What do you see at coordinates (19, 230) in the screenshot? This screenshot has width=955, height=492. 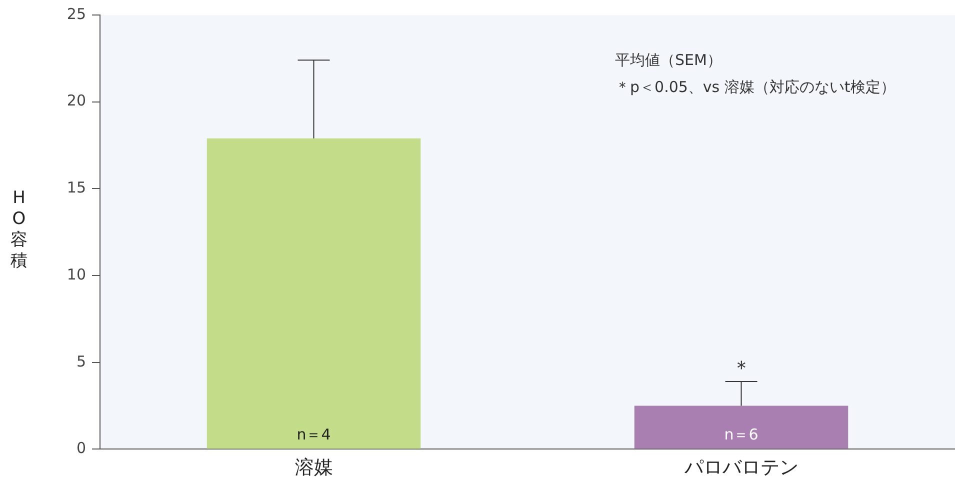 I see `y-axis-title: HO容積` at bounding box center [19, 230].